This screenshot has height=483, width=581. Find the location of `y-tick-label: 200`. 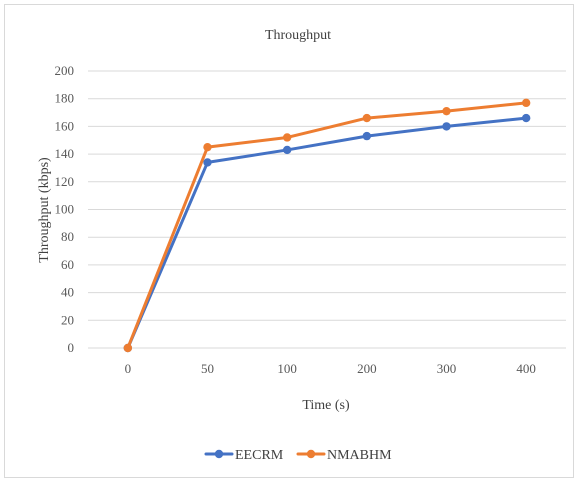

y-tick-label: 200 is located at coordinates (65, 70).